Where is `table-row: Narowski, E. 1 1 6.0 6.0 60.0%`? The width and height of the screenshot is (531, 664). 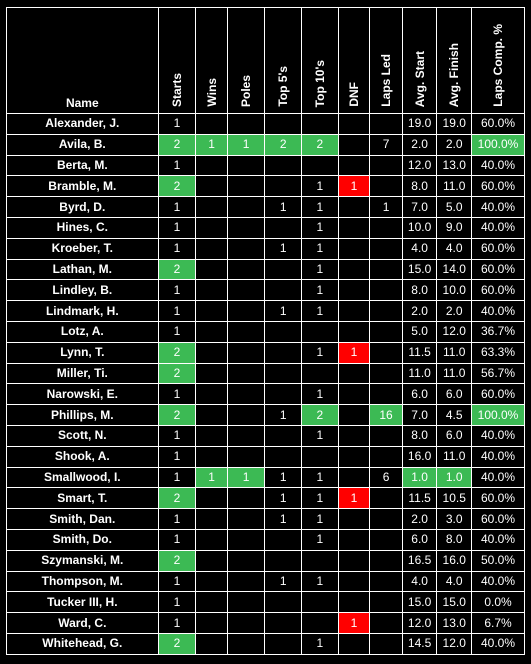 table-row: Narowski, E. 1 1 6.0 6.0 60.0% is located at coordinates (265, 394).